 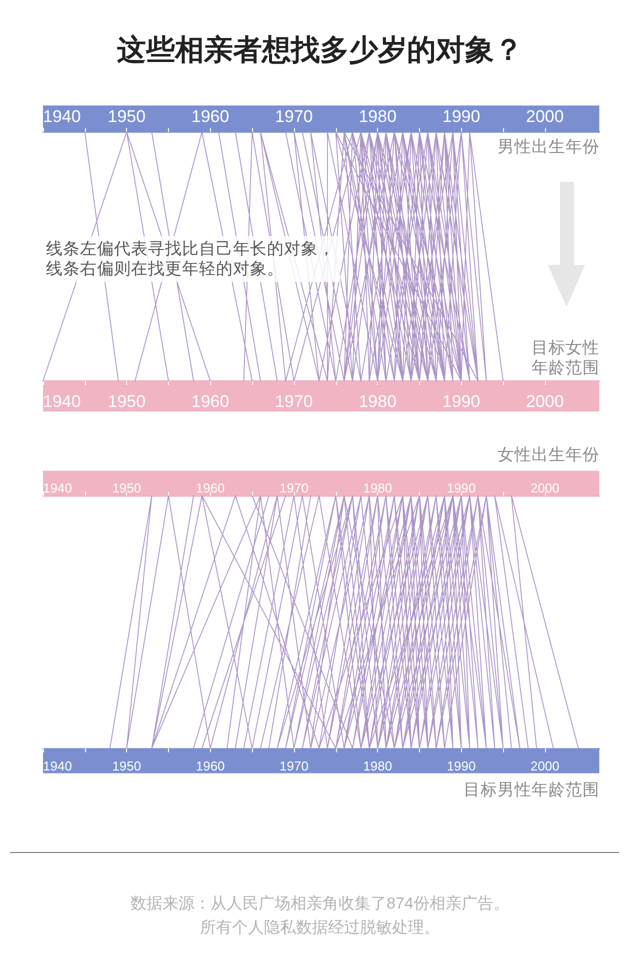 I want to click on chart-title: 这些相亲者想找多少岁的对象？, so click(x=320, y=50).